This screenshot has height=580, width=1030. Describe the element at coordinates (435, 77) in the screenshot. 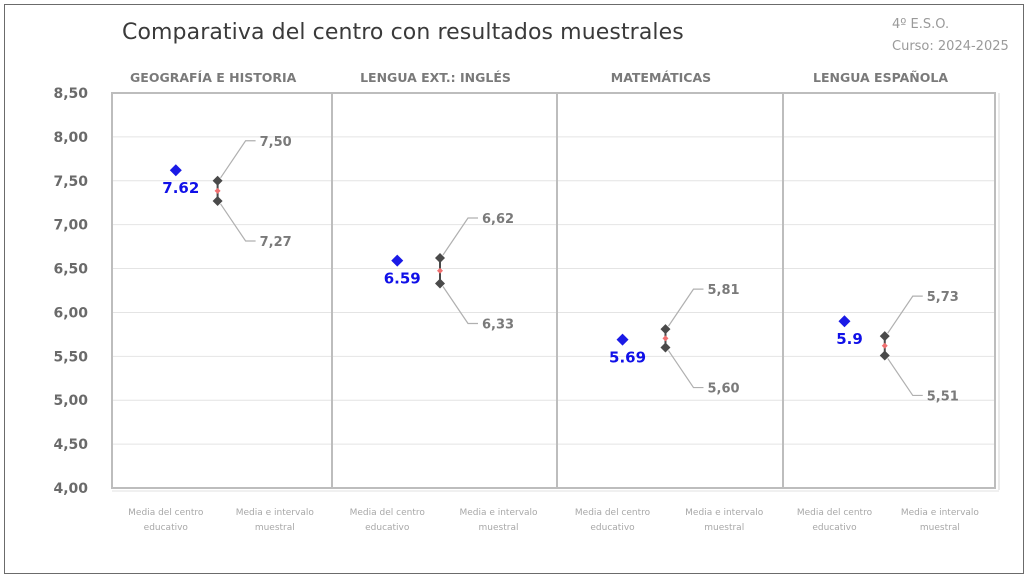

I see `subject-header: LENGUA EXT.: INGLÉS` at that location.